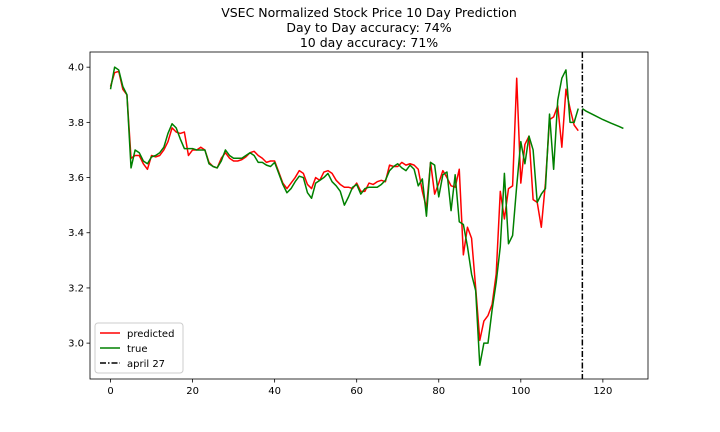 This screenshot has height=432, width=720. Describe the element at coordinates (520, 391) in the screenshot. I see `x-tick-label: 100` at that location.